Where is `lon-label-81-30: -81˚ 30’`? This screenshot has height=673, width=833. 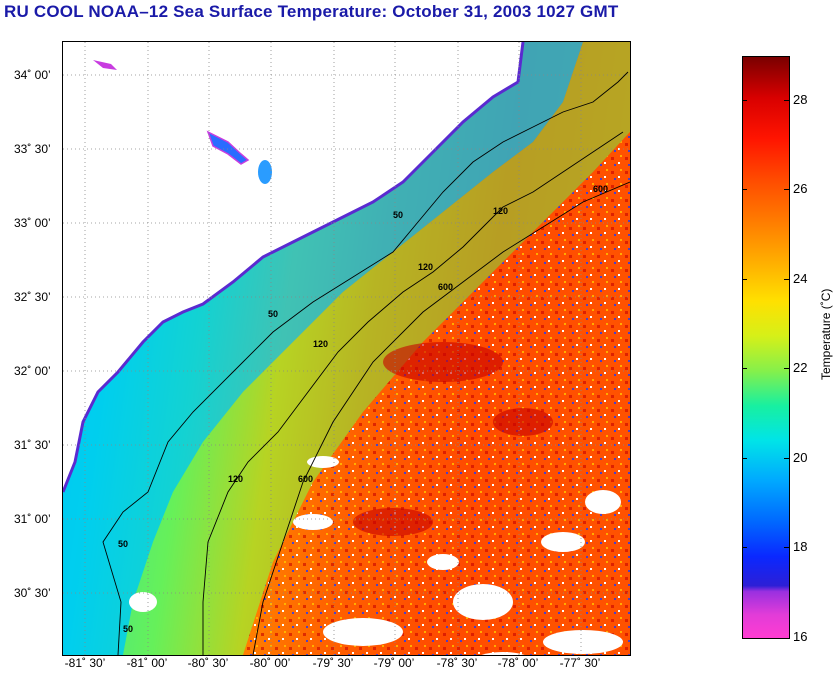
lon-label-81-30: -81˚ 30’ is located at coordinates (85, 663).